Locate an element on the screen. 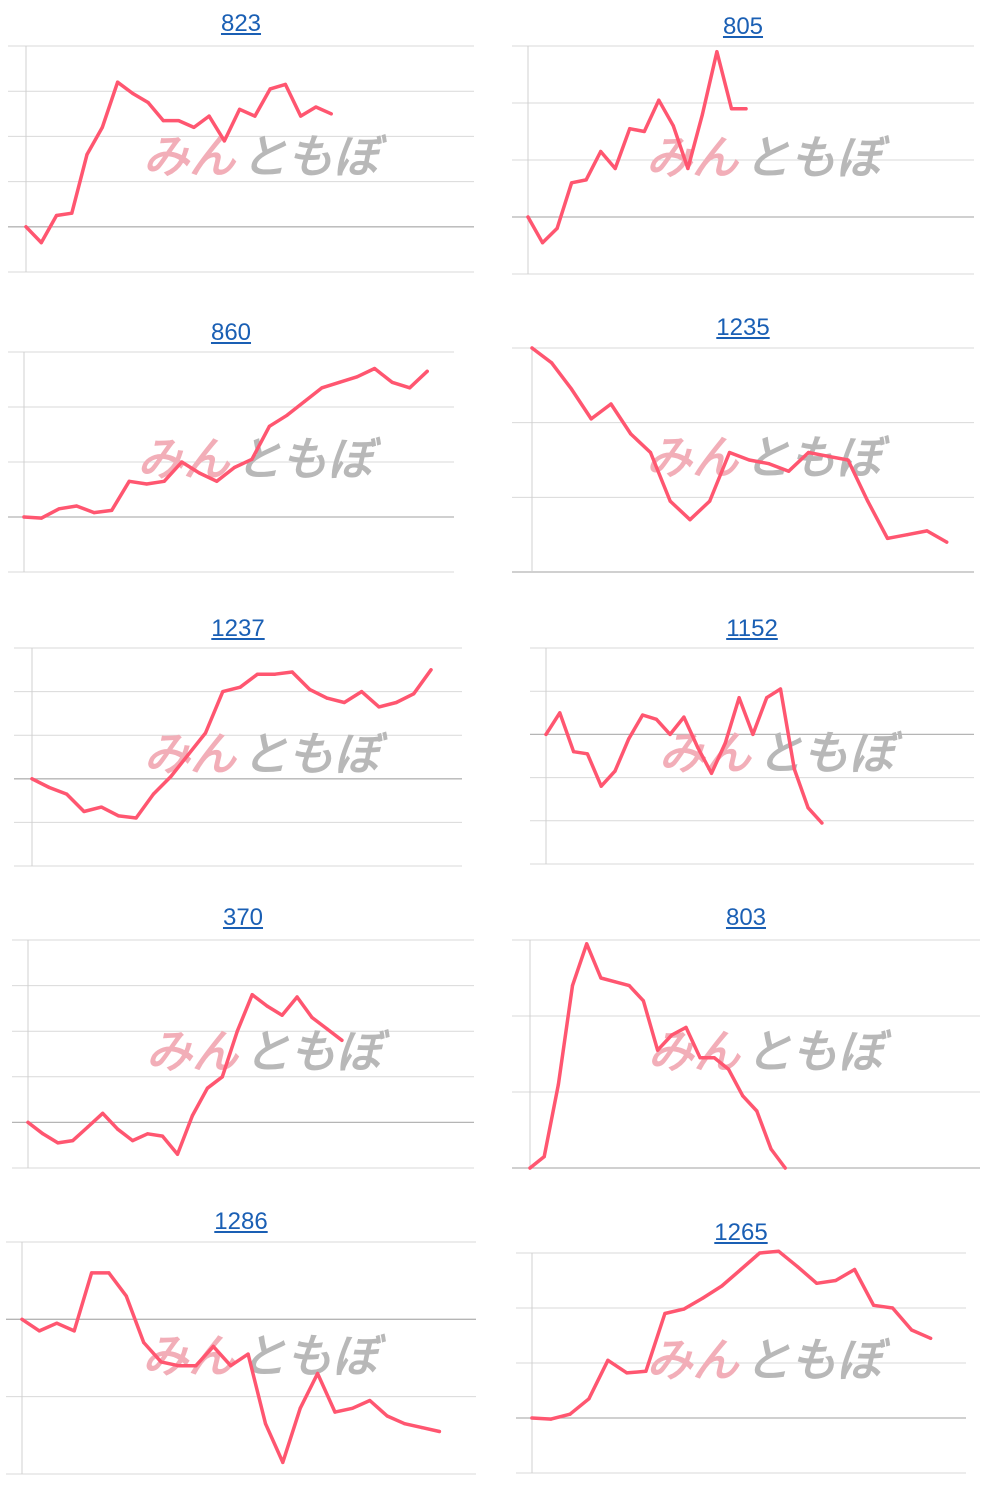 The width and height of the screenshot is (1000, 1497). chart-title-link: 803 is located at coordinates (746, 917).